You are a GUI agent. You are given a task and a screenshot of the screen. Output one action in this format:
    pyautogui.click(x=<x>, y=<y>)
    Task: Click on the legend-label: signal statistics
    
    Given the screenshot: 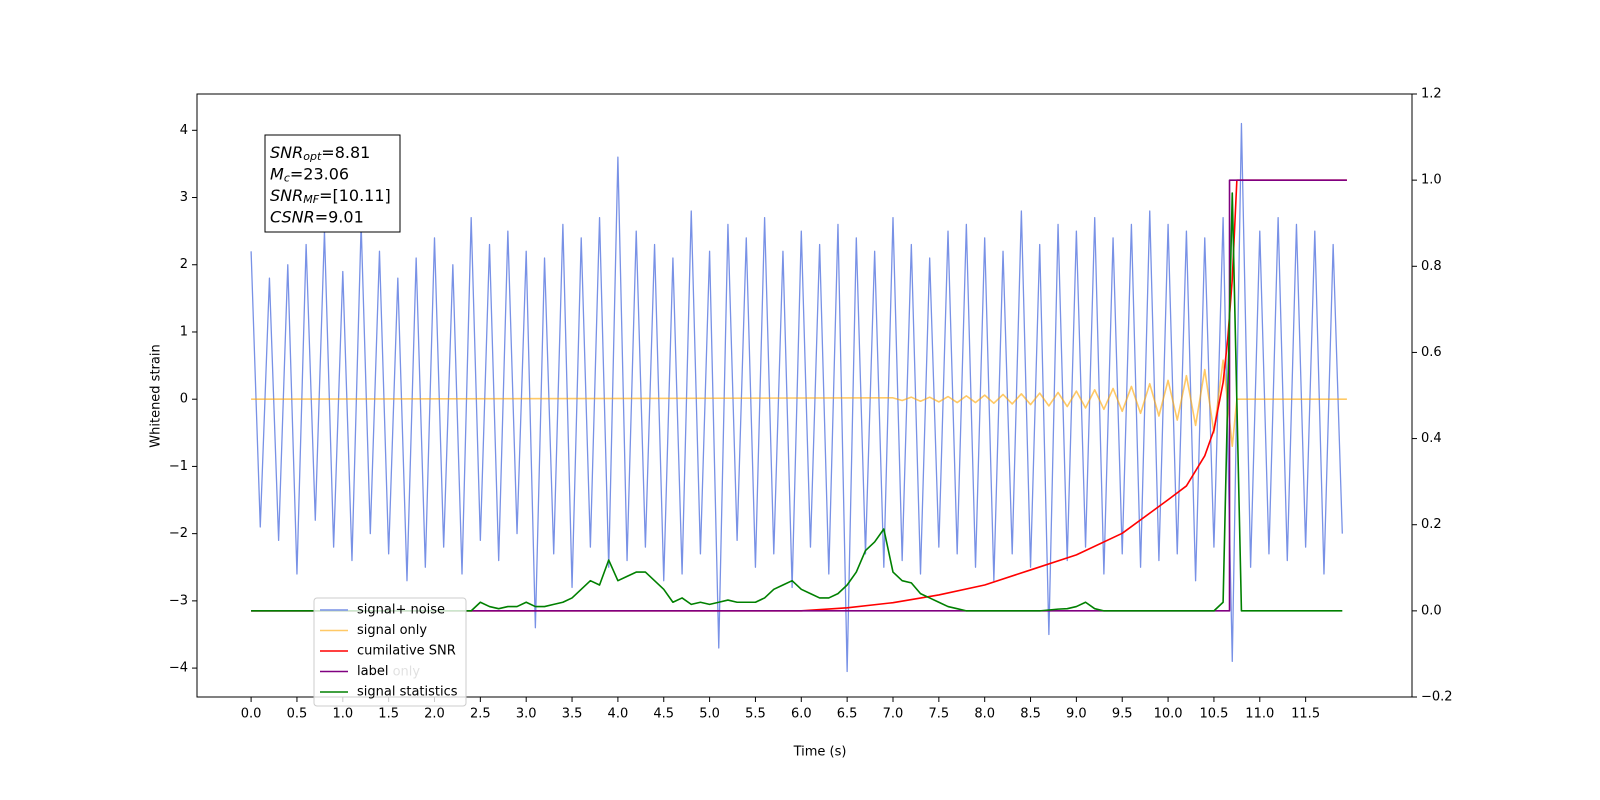 What is the action you would take?
    pyautogui.click(x=407, y=692)
    